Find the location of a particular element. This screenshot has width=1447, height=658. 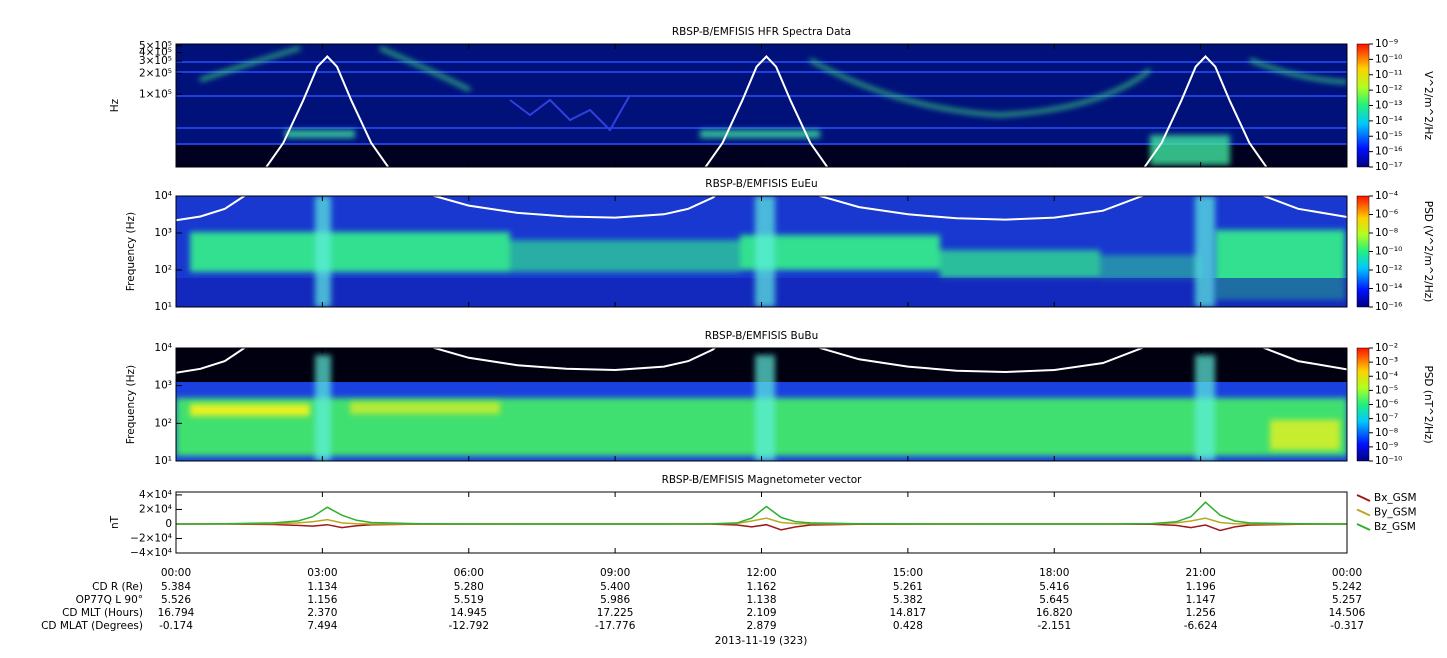

x-tick-label: 15:00 is located at coordinates (908, 573).